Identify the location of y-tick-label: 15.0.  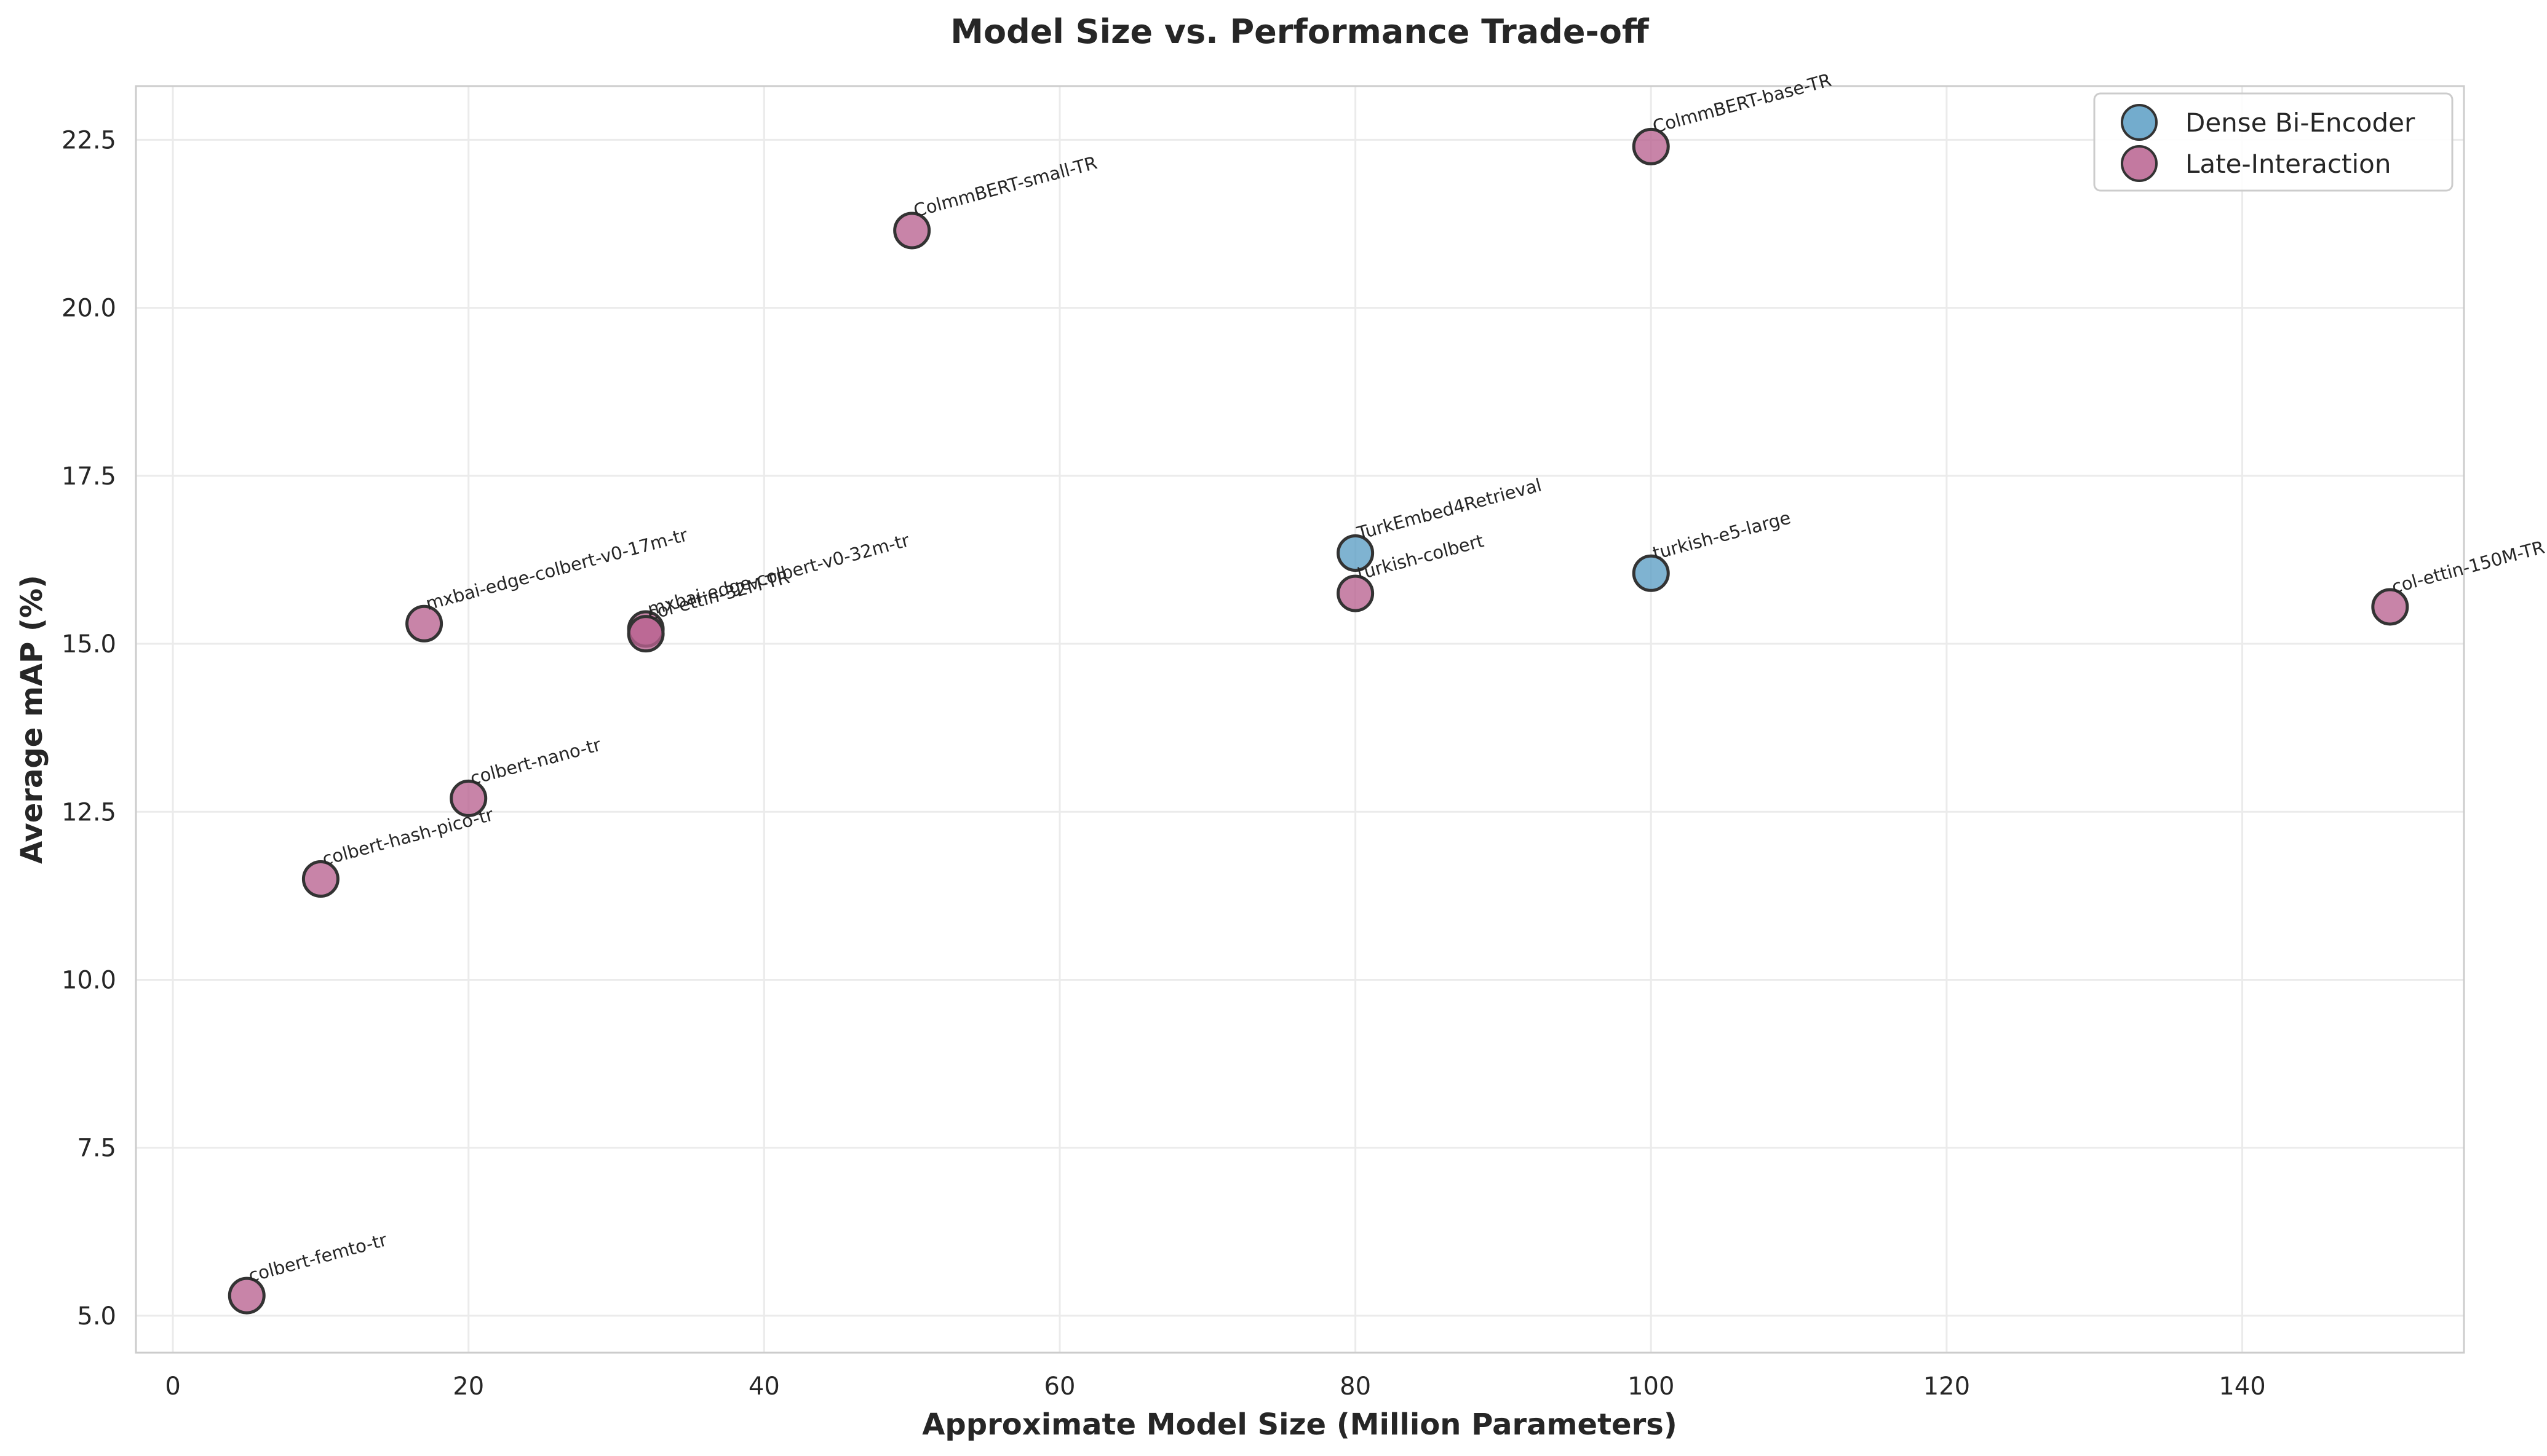
(89, 645).